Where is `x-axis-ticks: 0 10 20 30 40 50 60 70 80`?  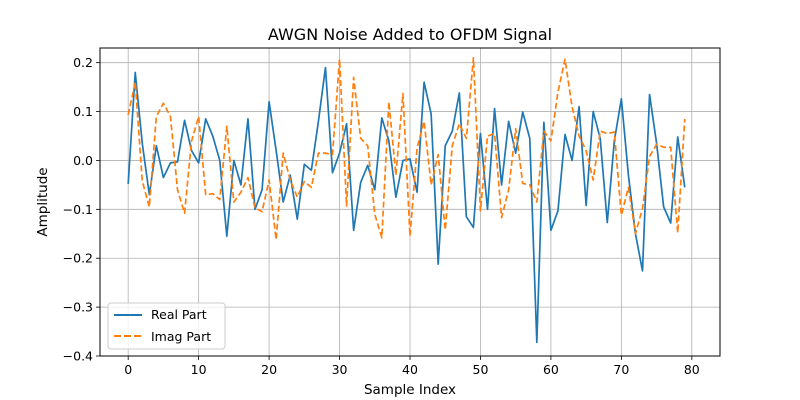 x-axis-ticks: 0 10 20 30 40 50 60 70 80 is located at coordinates (412, 366).